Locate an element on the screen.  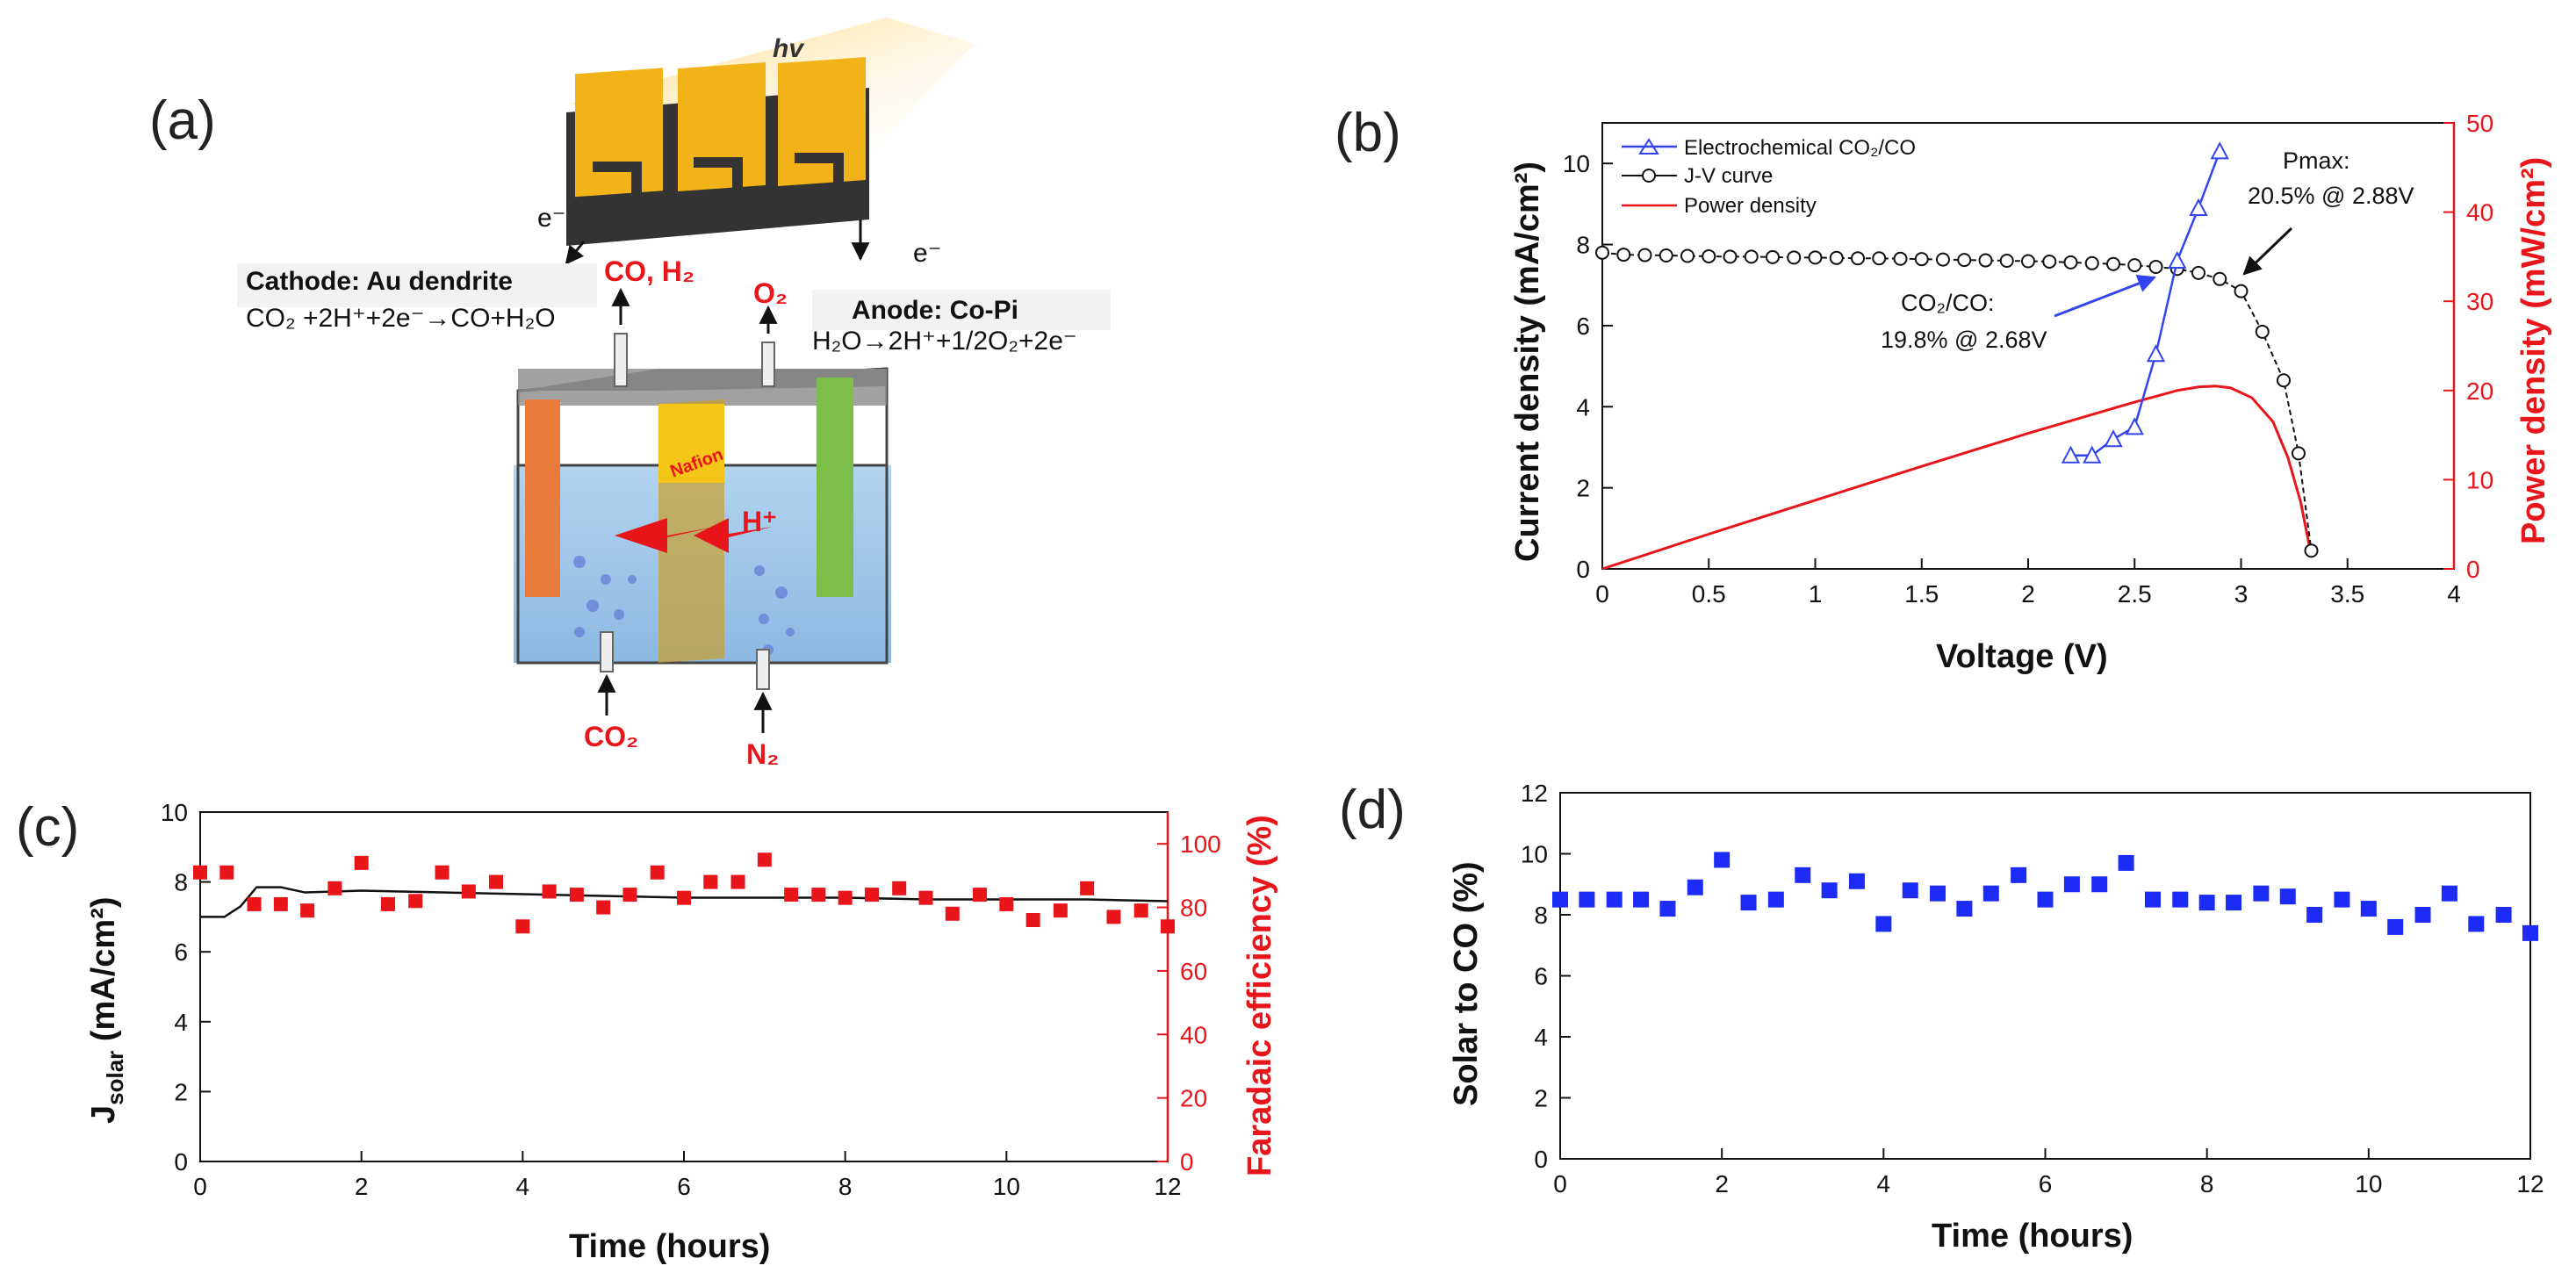
d-ytick-label: 12 is located at coordinates (1534, 793).